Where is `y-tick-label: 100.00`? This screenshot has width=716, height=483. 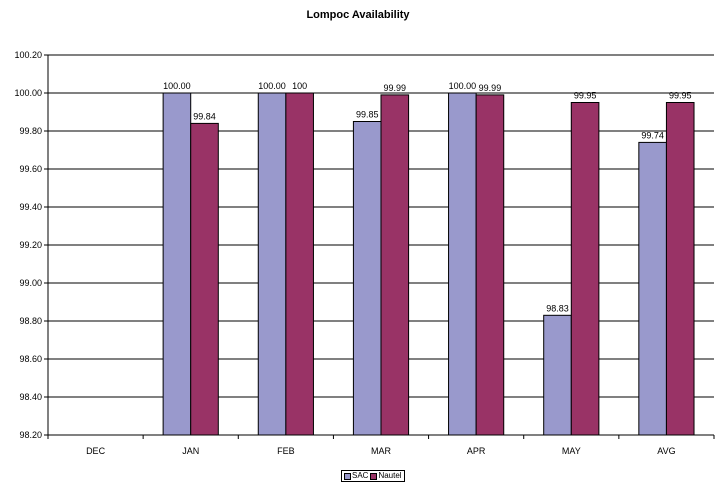 y-tick-label: 100.00 is located at coordinates (28, 93).